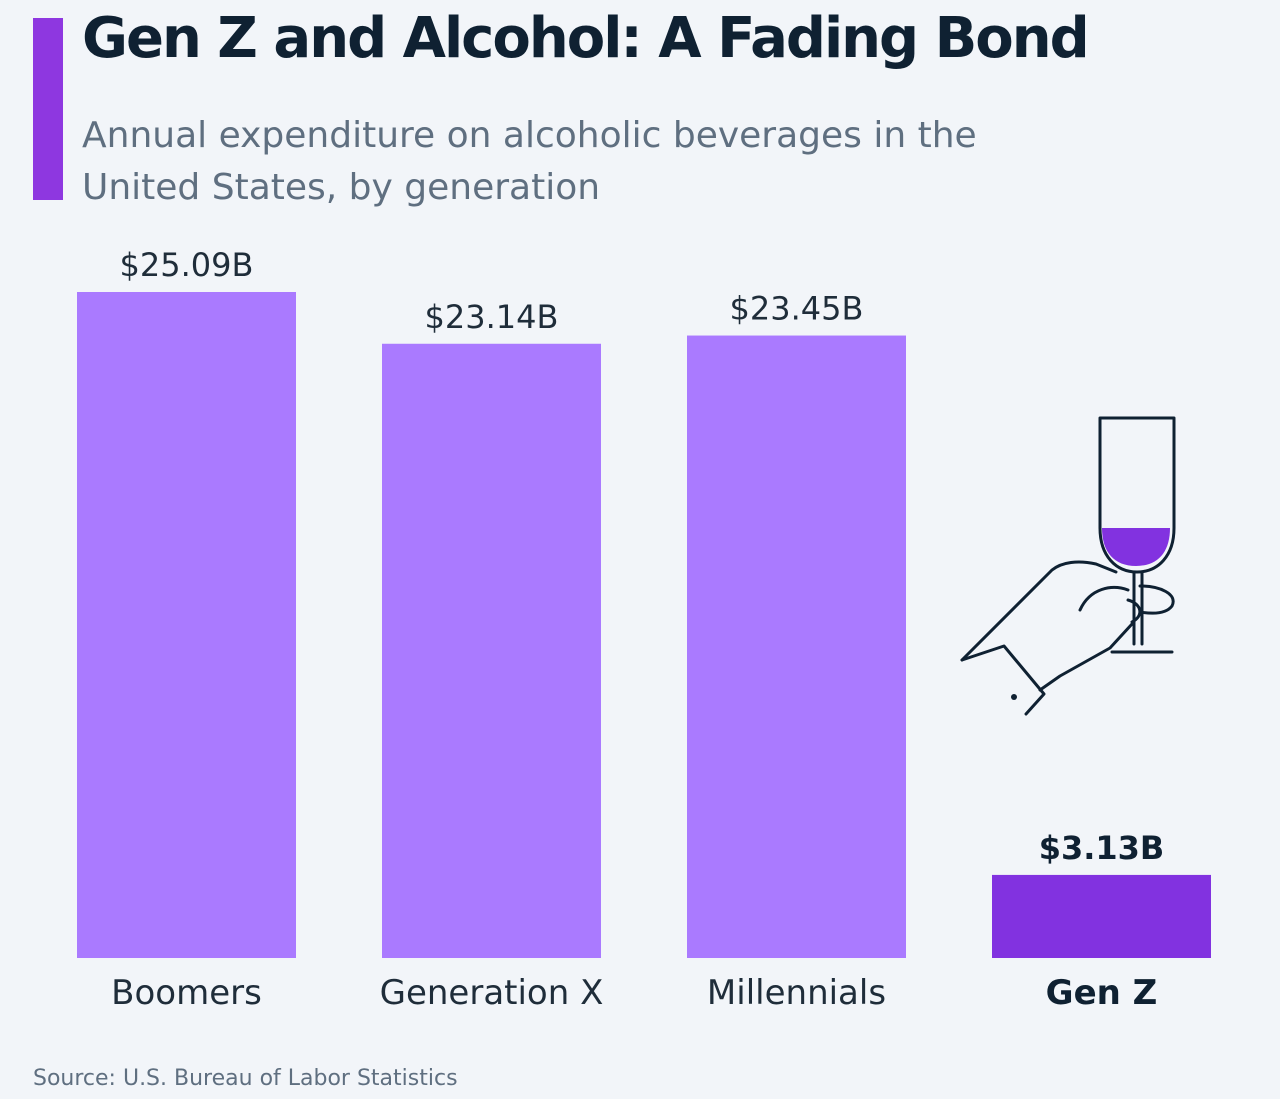  Describe the element at coordinates (492, 317) in the screenshot. I see `value-label: $23.14B` at that location.